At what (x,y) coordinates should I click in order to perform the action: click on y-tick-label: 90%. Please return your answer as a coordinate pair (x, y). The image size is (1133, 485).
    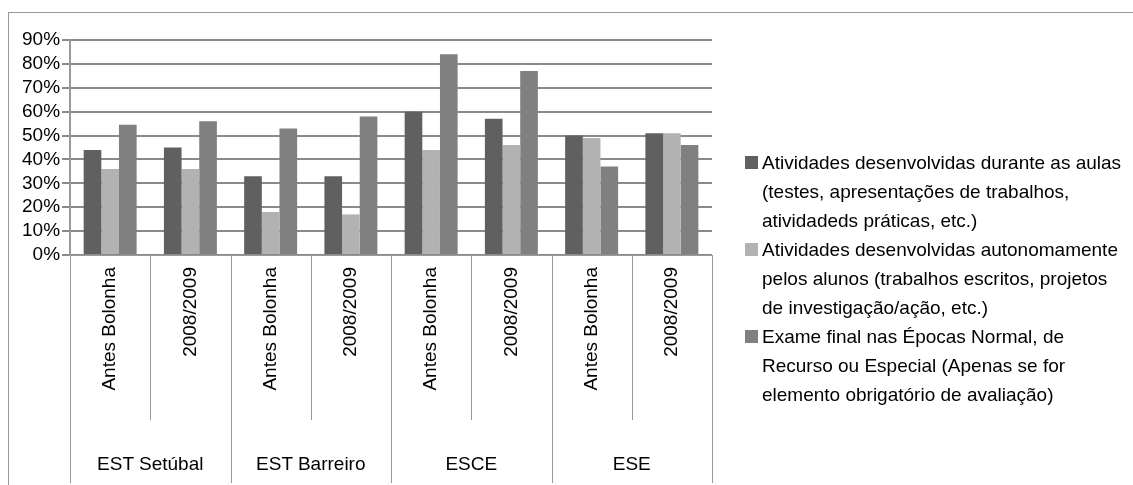
    Looking at the image, I should click on (41, 39).